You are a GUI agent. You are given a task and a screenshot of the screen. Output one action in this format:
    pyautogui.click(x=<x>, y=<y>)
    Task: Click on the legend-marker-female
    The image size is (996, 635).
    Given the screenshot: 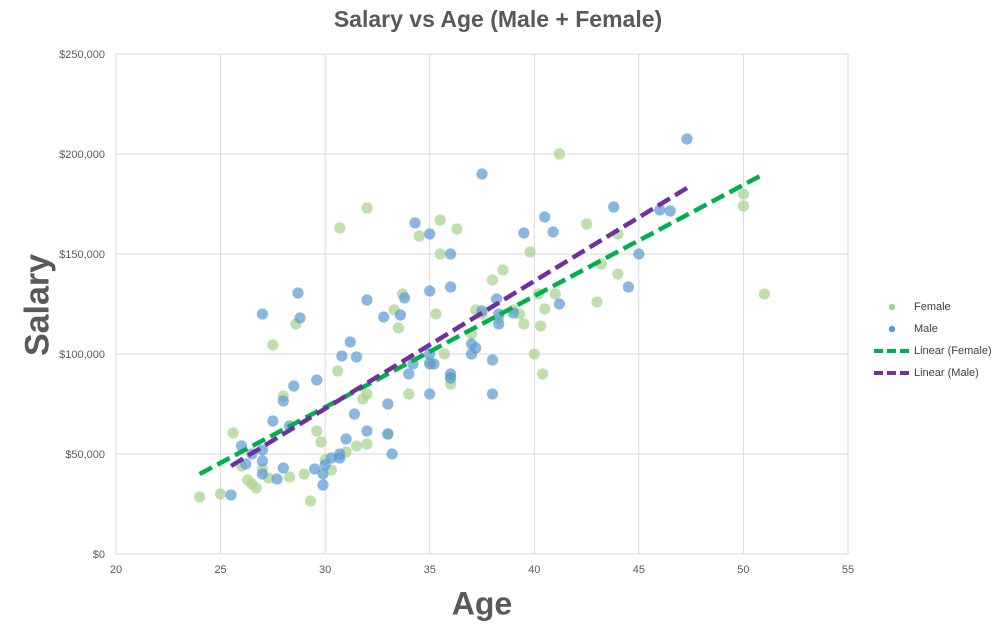 What is the action you would take?
    pyautogui.click(x=892, y=307)
    